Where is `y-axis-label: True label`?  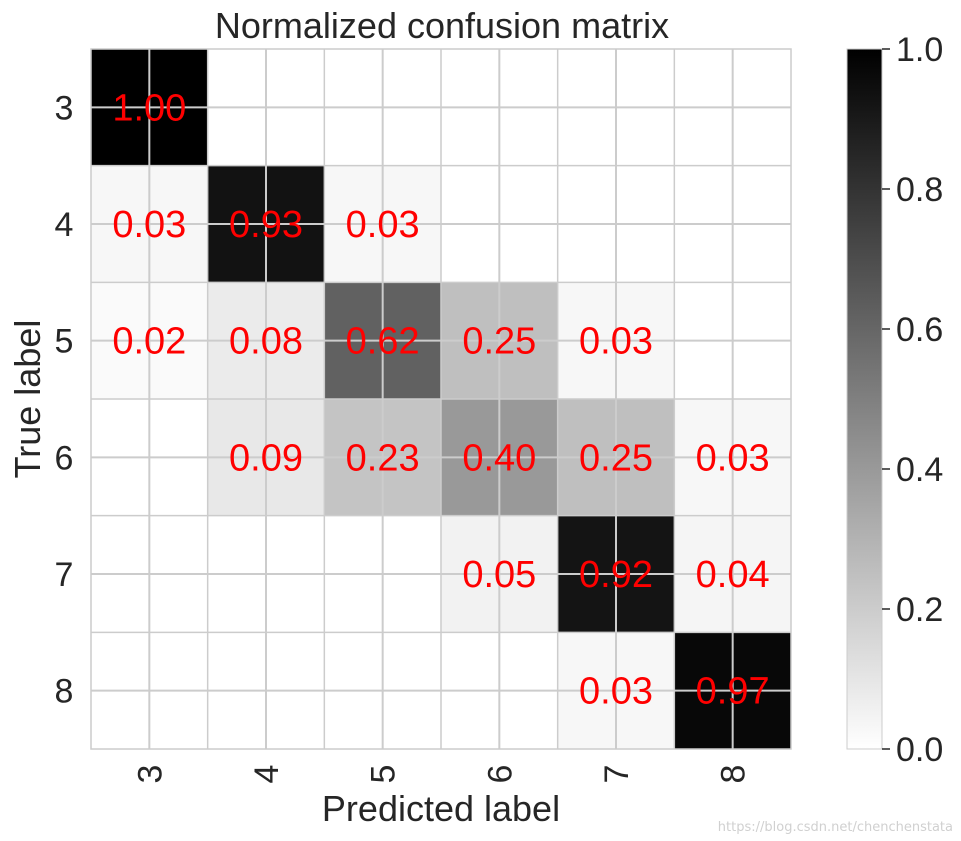 y-axis-label: True label is located at coordinates (27, 399).